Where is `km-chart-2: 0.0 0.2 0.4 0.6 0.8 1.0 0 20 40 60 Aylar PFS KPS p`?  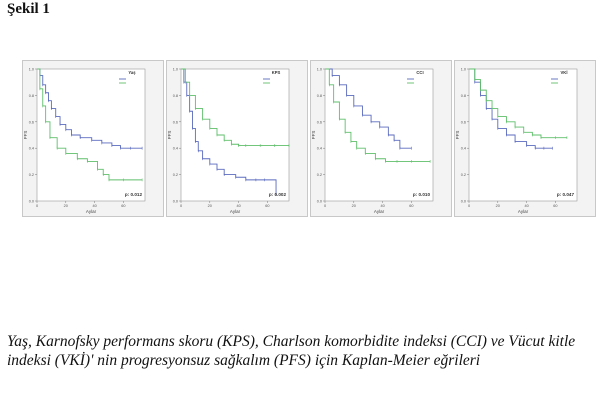
km-chart-2: 0.0 0.2 0.4 0.6 0.8 1.0 0 20 40 60 Aylar PFS KPS p is located at coordinates (237, 138).